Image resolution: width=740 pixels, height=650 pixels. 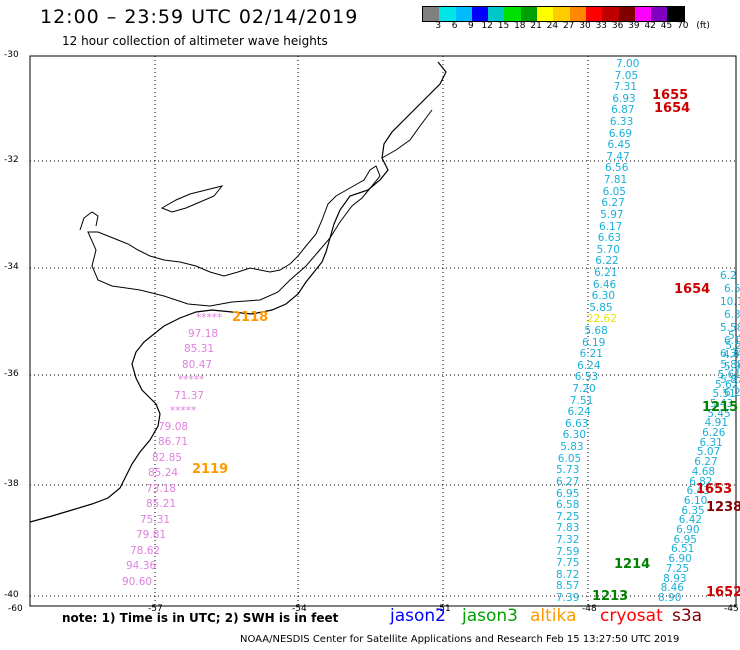 I want to click on track-time-label: 1238, so click(x=723, y=507).